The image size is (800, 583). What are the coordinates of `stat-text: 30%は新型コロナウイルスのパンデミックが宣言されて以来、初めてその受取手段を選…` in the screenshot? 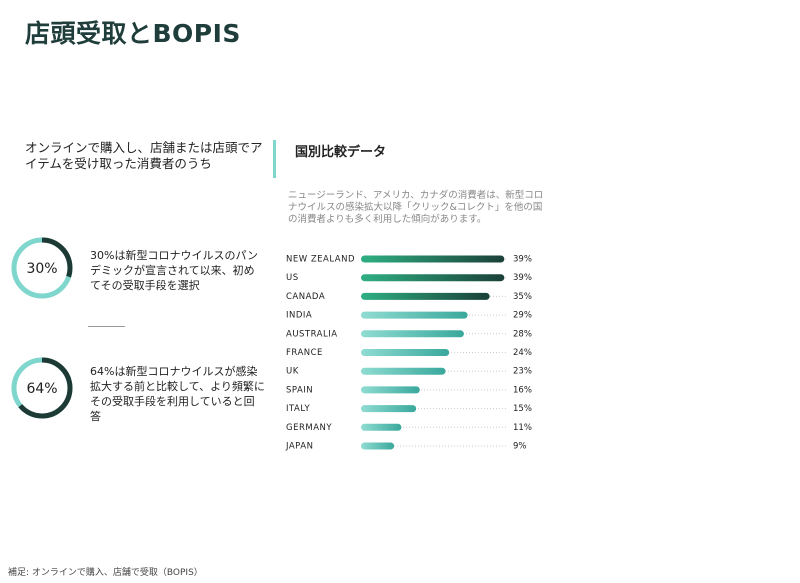 It's located at (174, 270).